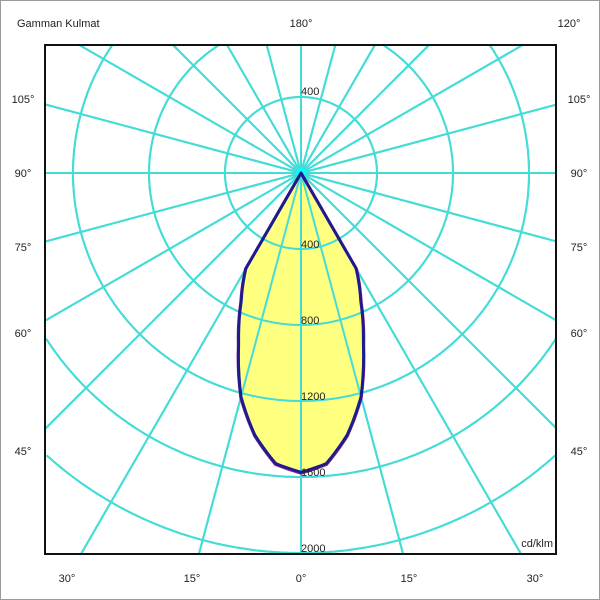 This screenshot has height=600, width=600. Describe the element at coordinates (301, 24) in the screenshot. I see `angle-label-top-180: 180°` at that location.